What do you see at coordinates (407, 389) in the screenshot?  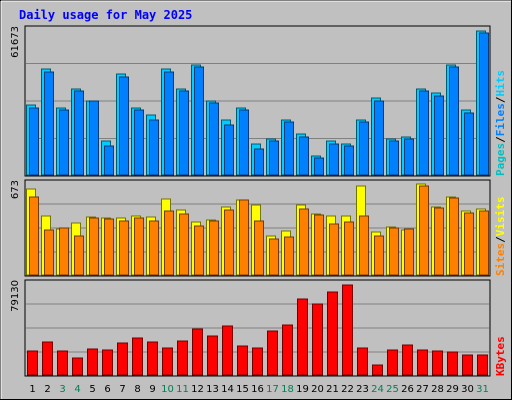 I see `x-tick-label: 26` at bounding box center [407, 389].